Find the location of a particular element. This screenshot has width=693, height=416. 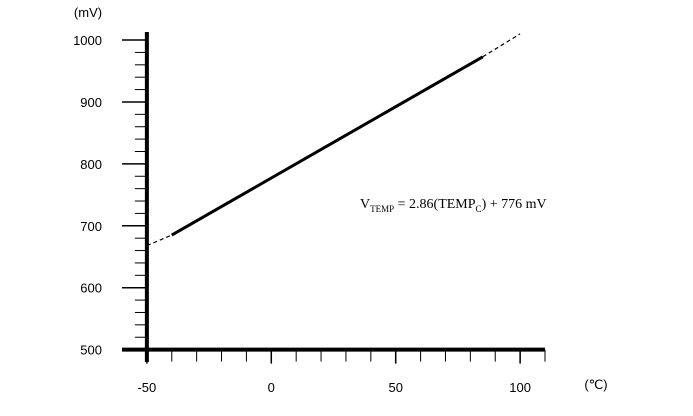

y-tick-label: 600 is located at coordinates (91, 288).